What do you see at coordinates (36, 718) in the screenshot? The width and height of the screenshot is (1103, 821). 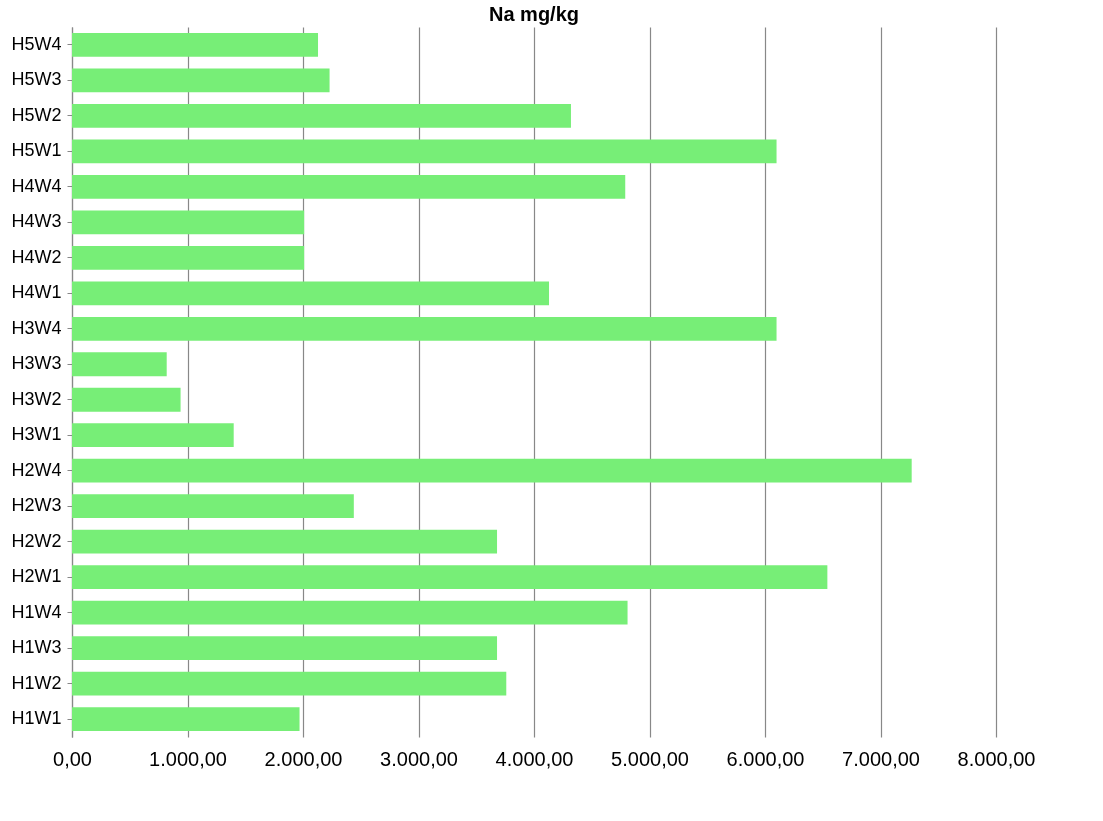 I see `y-tick-label: H1W1` at bounding box center [36, 718].